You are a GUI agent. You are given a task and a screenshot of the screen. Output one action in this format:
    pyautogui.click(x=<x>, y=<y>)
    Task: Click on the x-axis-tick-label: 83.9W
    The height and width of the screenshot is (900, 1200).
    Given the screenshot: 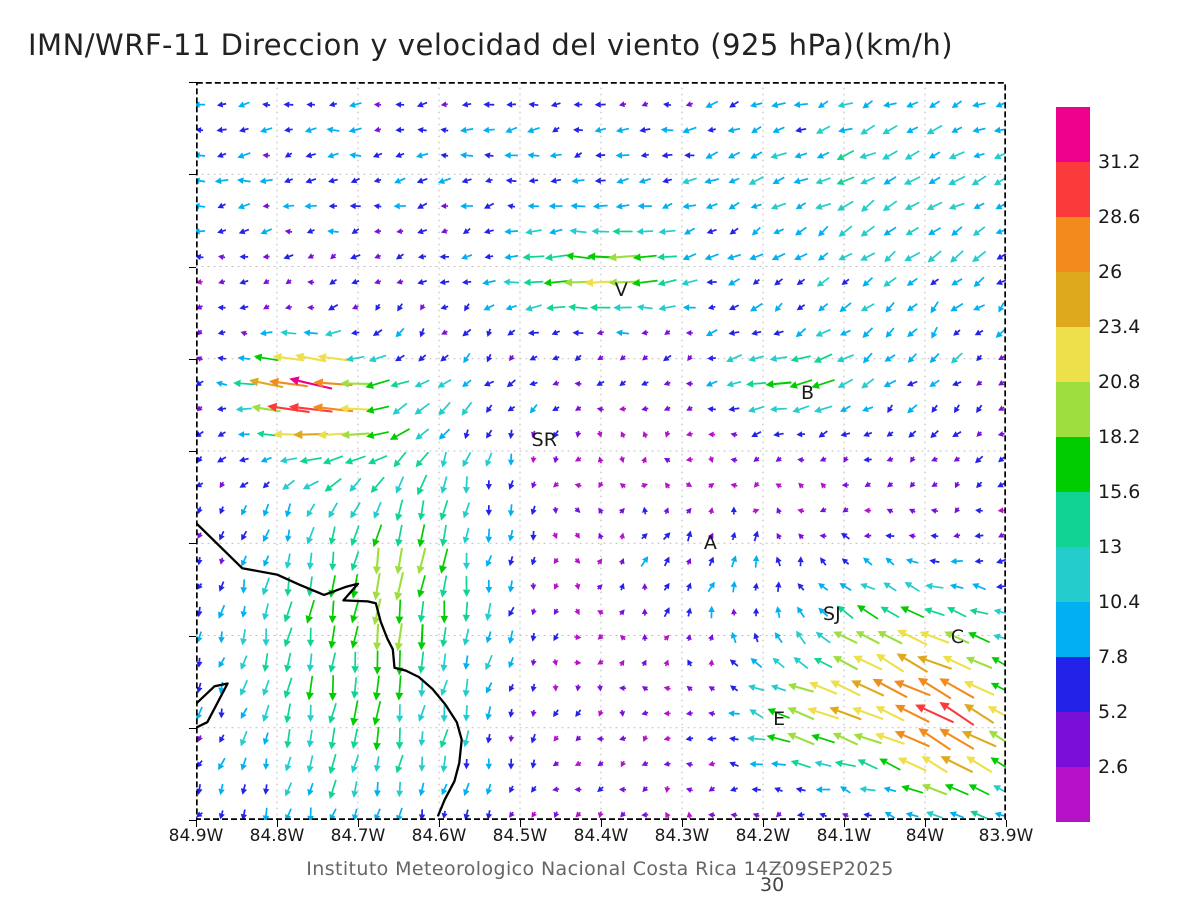 What is the action you would take?
    pyautogui.click(x=1006, y=836)
    